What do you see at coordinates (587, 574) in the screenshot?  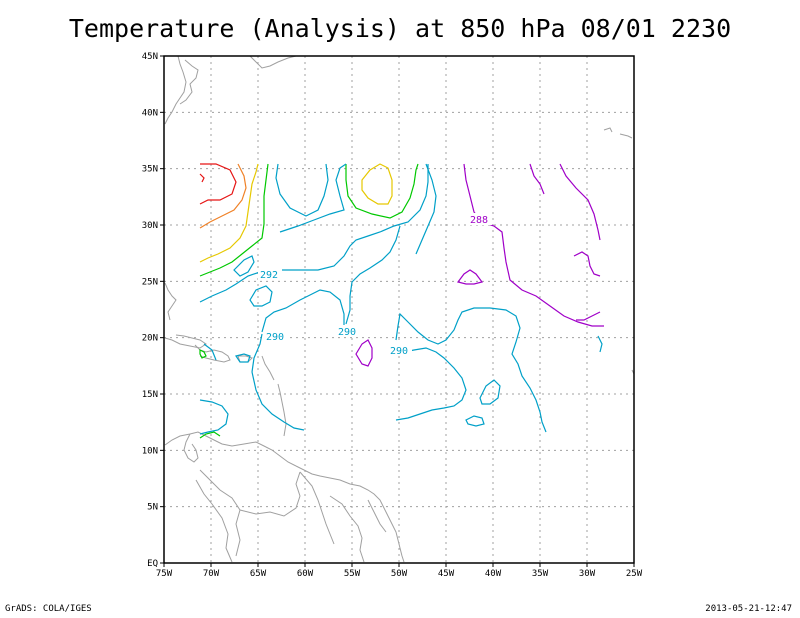 I see `x-tick-label: 30W` at bounding box center [587, 574].